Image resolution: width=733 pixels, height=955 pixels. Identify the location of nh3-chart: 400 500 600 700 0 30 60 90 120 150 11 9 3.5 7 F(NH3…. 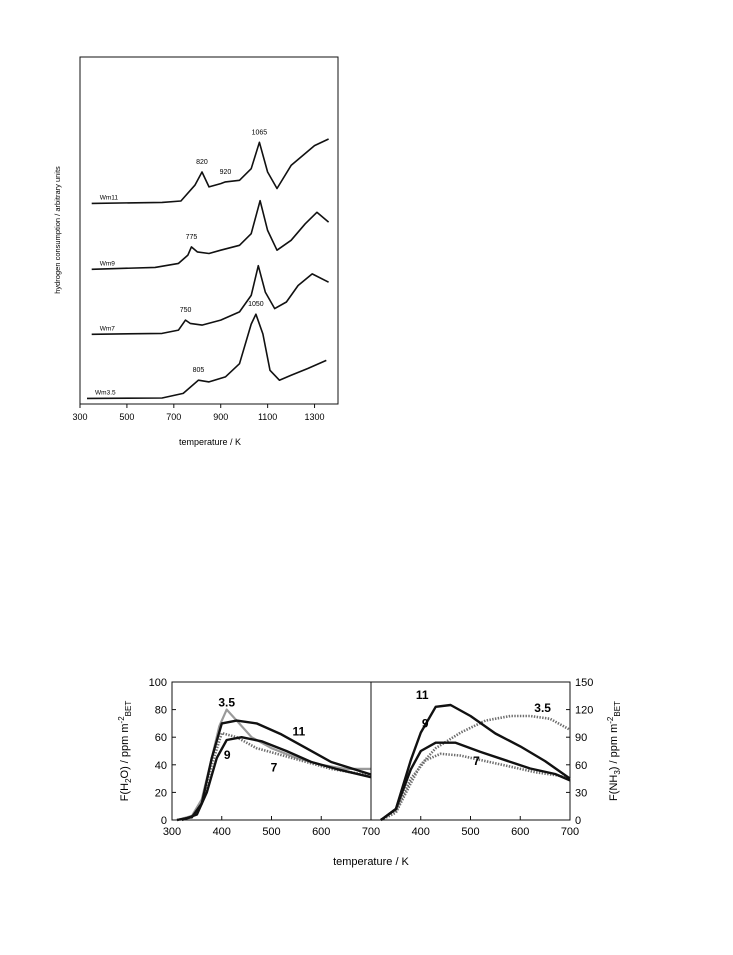
(496, 757).